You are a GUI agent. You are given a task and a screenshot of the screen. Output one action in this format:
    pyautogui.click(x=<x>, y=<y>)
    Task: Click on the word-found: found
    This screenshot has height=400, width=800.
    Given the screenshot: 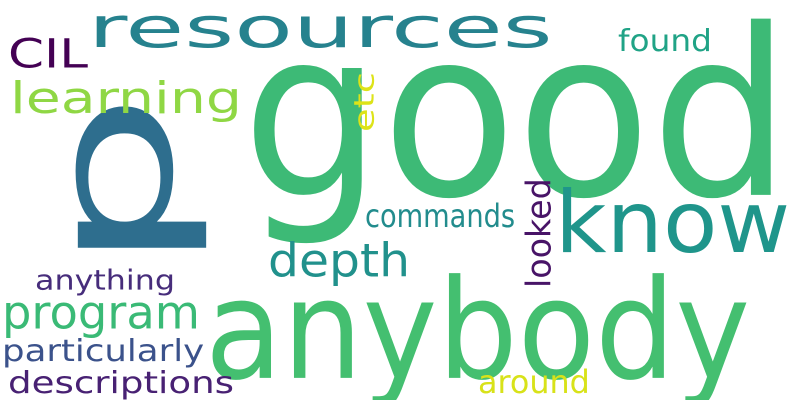 What is the action you would take?
    pyautogui.click(x=665, y=41)
    